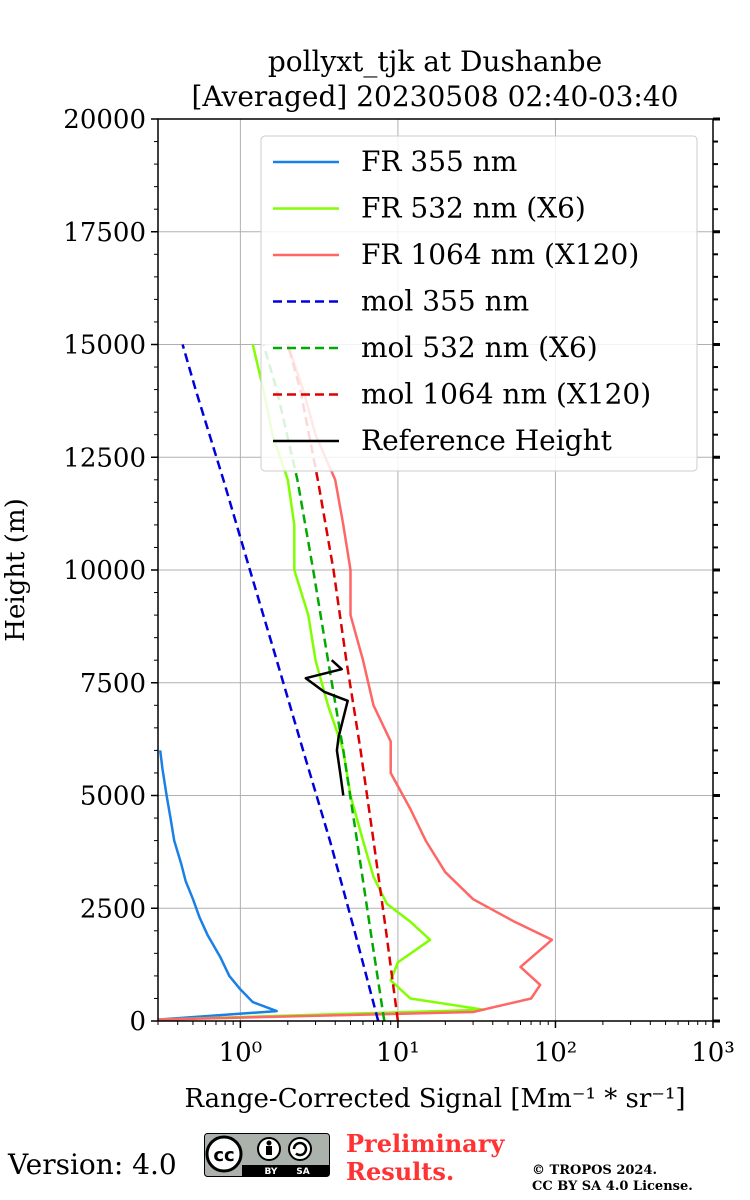  What do you see at coordinates (500, 254) in the screenshot?
I see `legend-label: FR 1064 nm (X120)` at bounding box center [500, 254].